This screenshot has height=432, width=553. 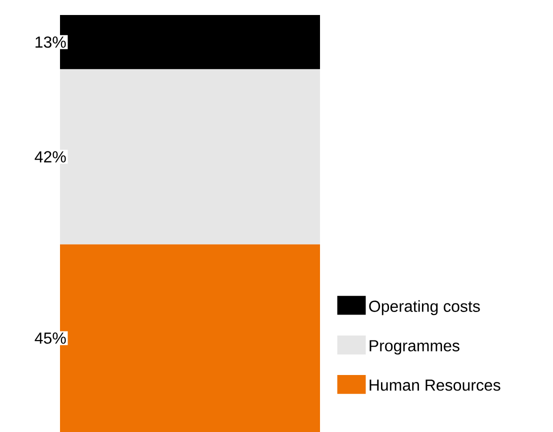 I want to click on legend-label: Human Resources, so click(x=435, y=385).